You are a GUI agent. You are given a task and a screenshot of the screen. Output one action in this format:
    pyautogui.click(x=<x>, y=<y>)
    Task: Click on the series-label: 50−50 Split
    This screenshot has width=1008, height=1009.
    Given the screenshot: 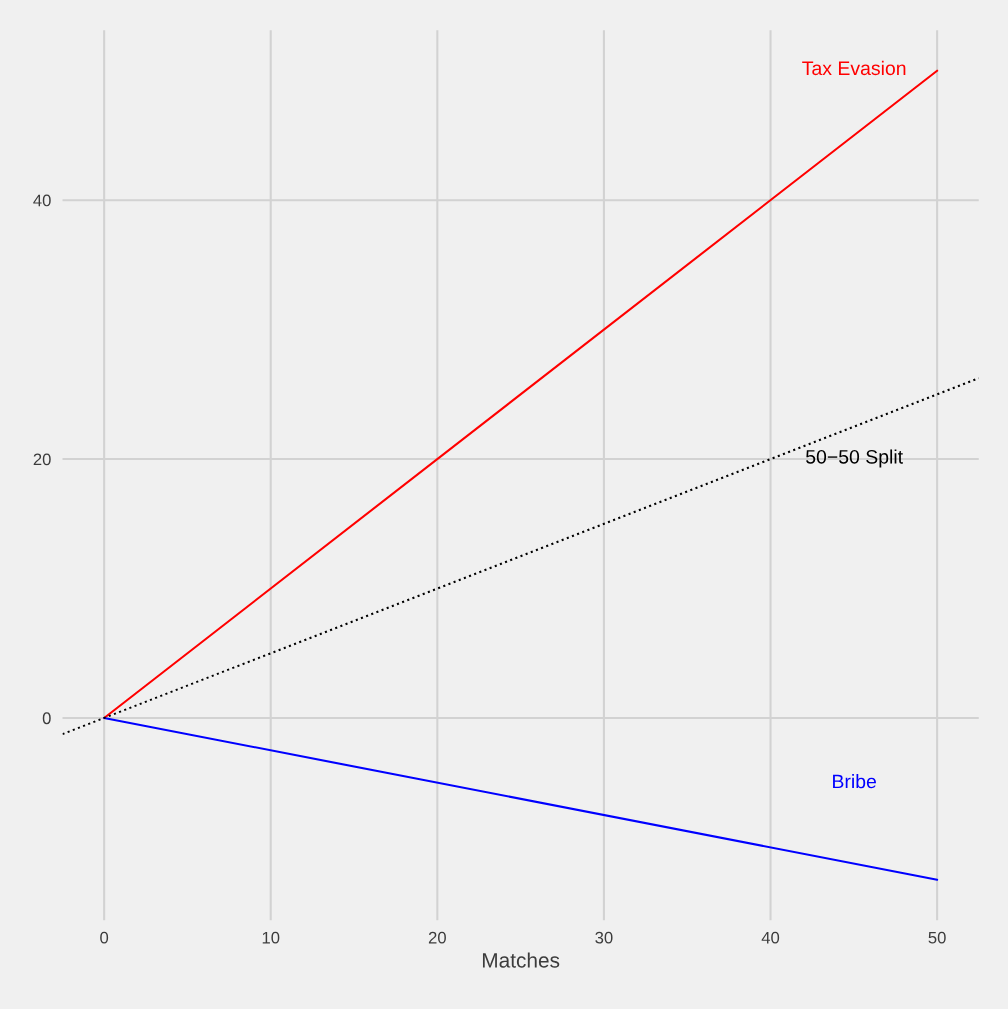 What is the action you would take?
    pyautogui.click(x=854, y=458)
    